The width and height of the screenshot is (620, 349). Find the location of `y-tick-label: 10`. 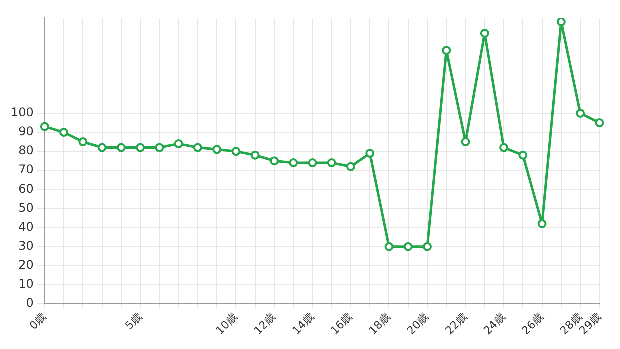

y-tick-label: 10 is located at coordinates (26, 284).